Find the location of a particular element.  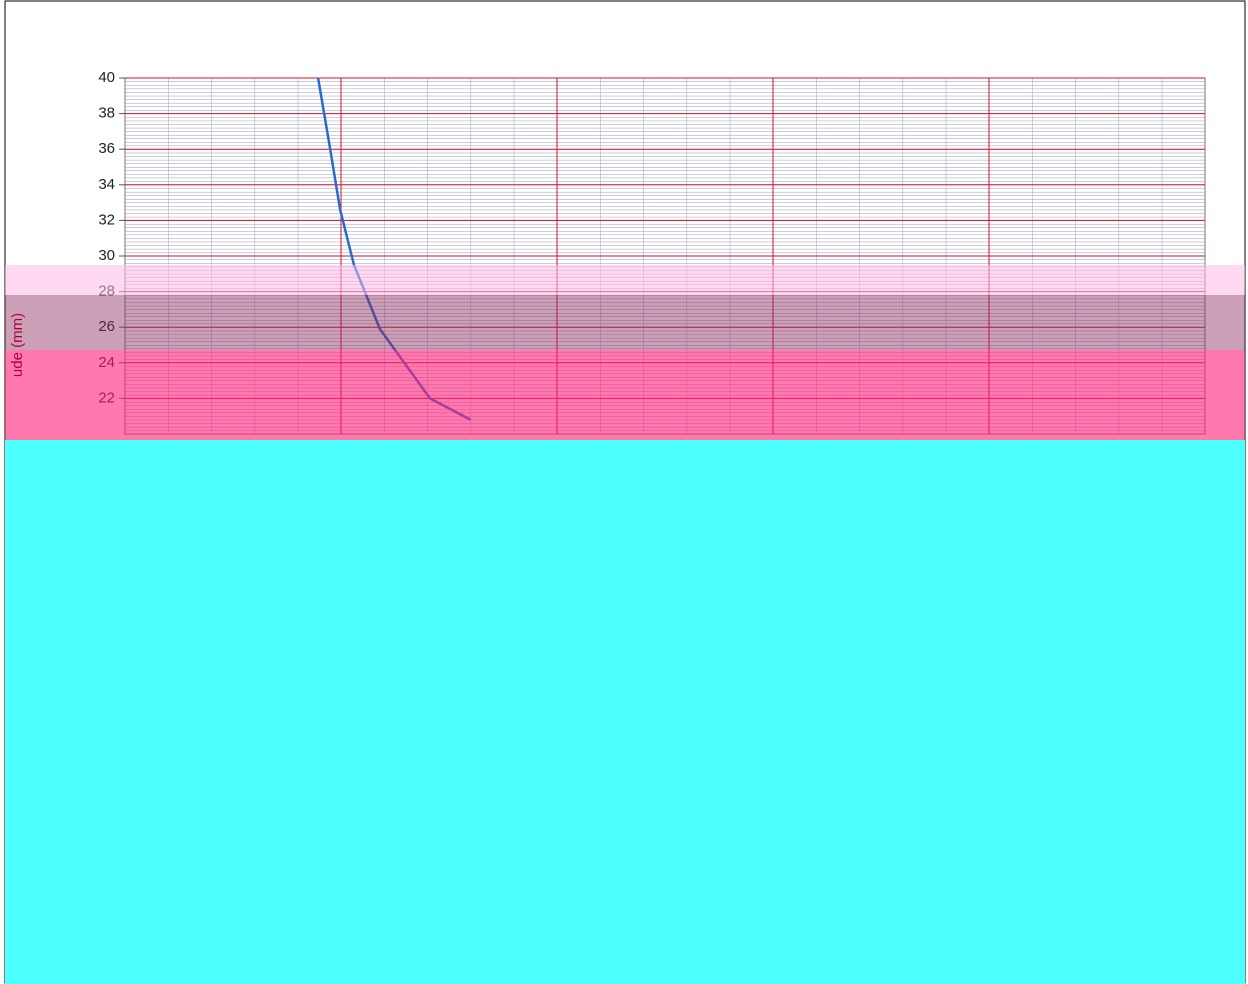

y-axis-label: ude (mm) is located at coordinates (17, 345).